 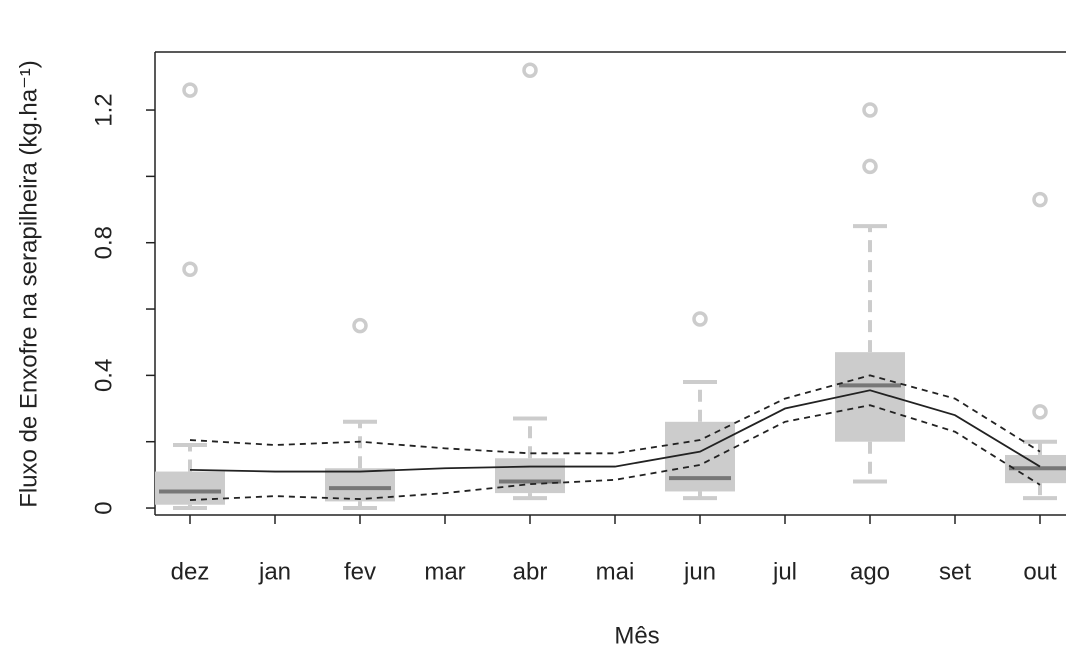 I want to click on x-tick-label: jun, so click(x=699, y=571).